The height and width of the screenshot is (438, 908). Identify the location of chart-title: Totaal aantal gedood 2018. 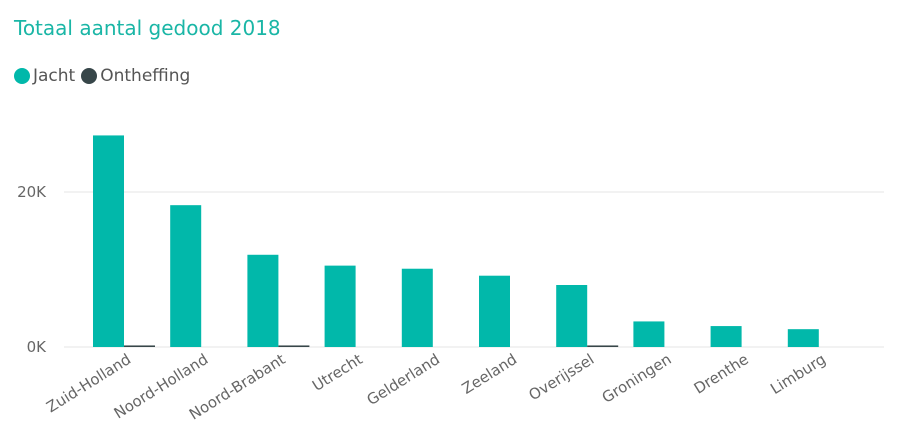
(147, 28).